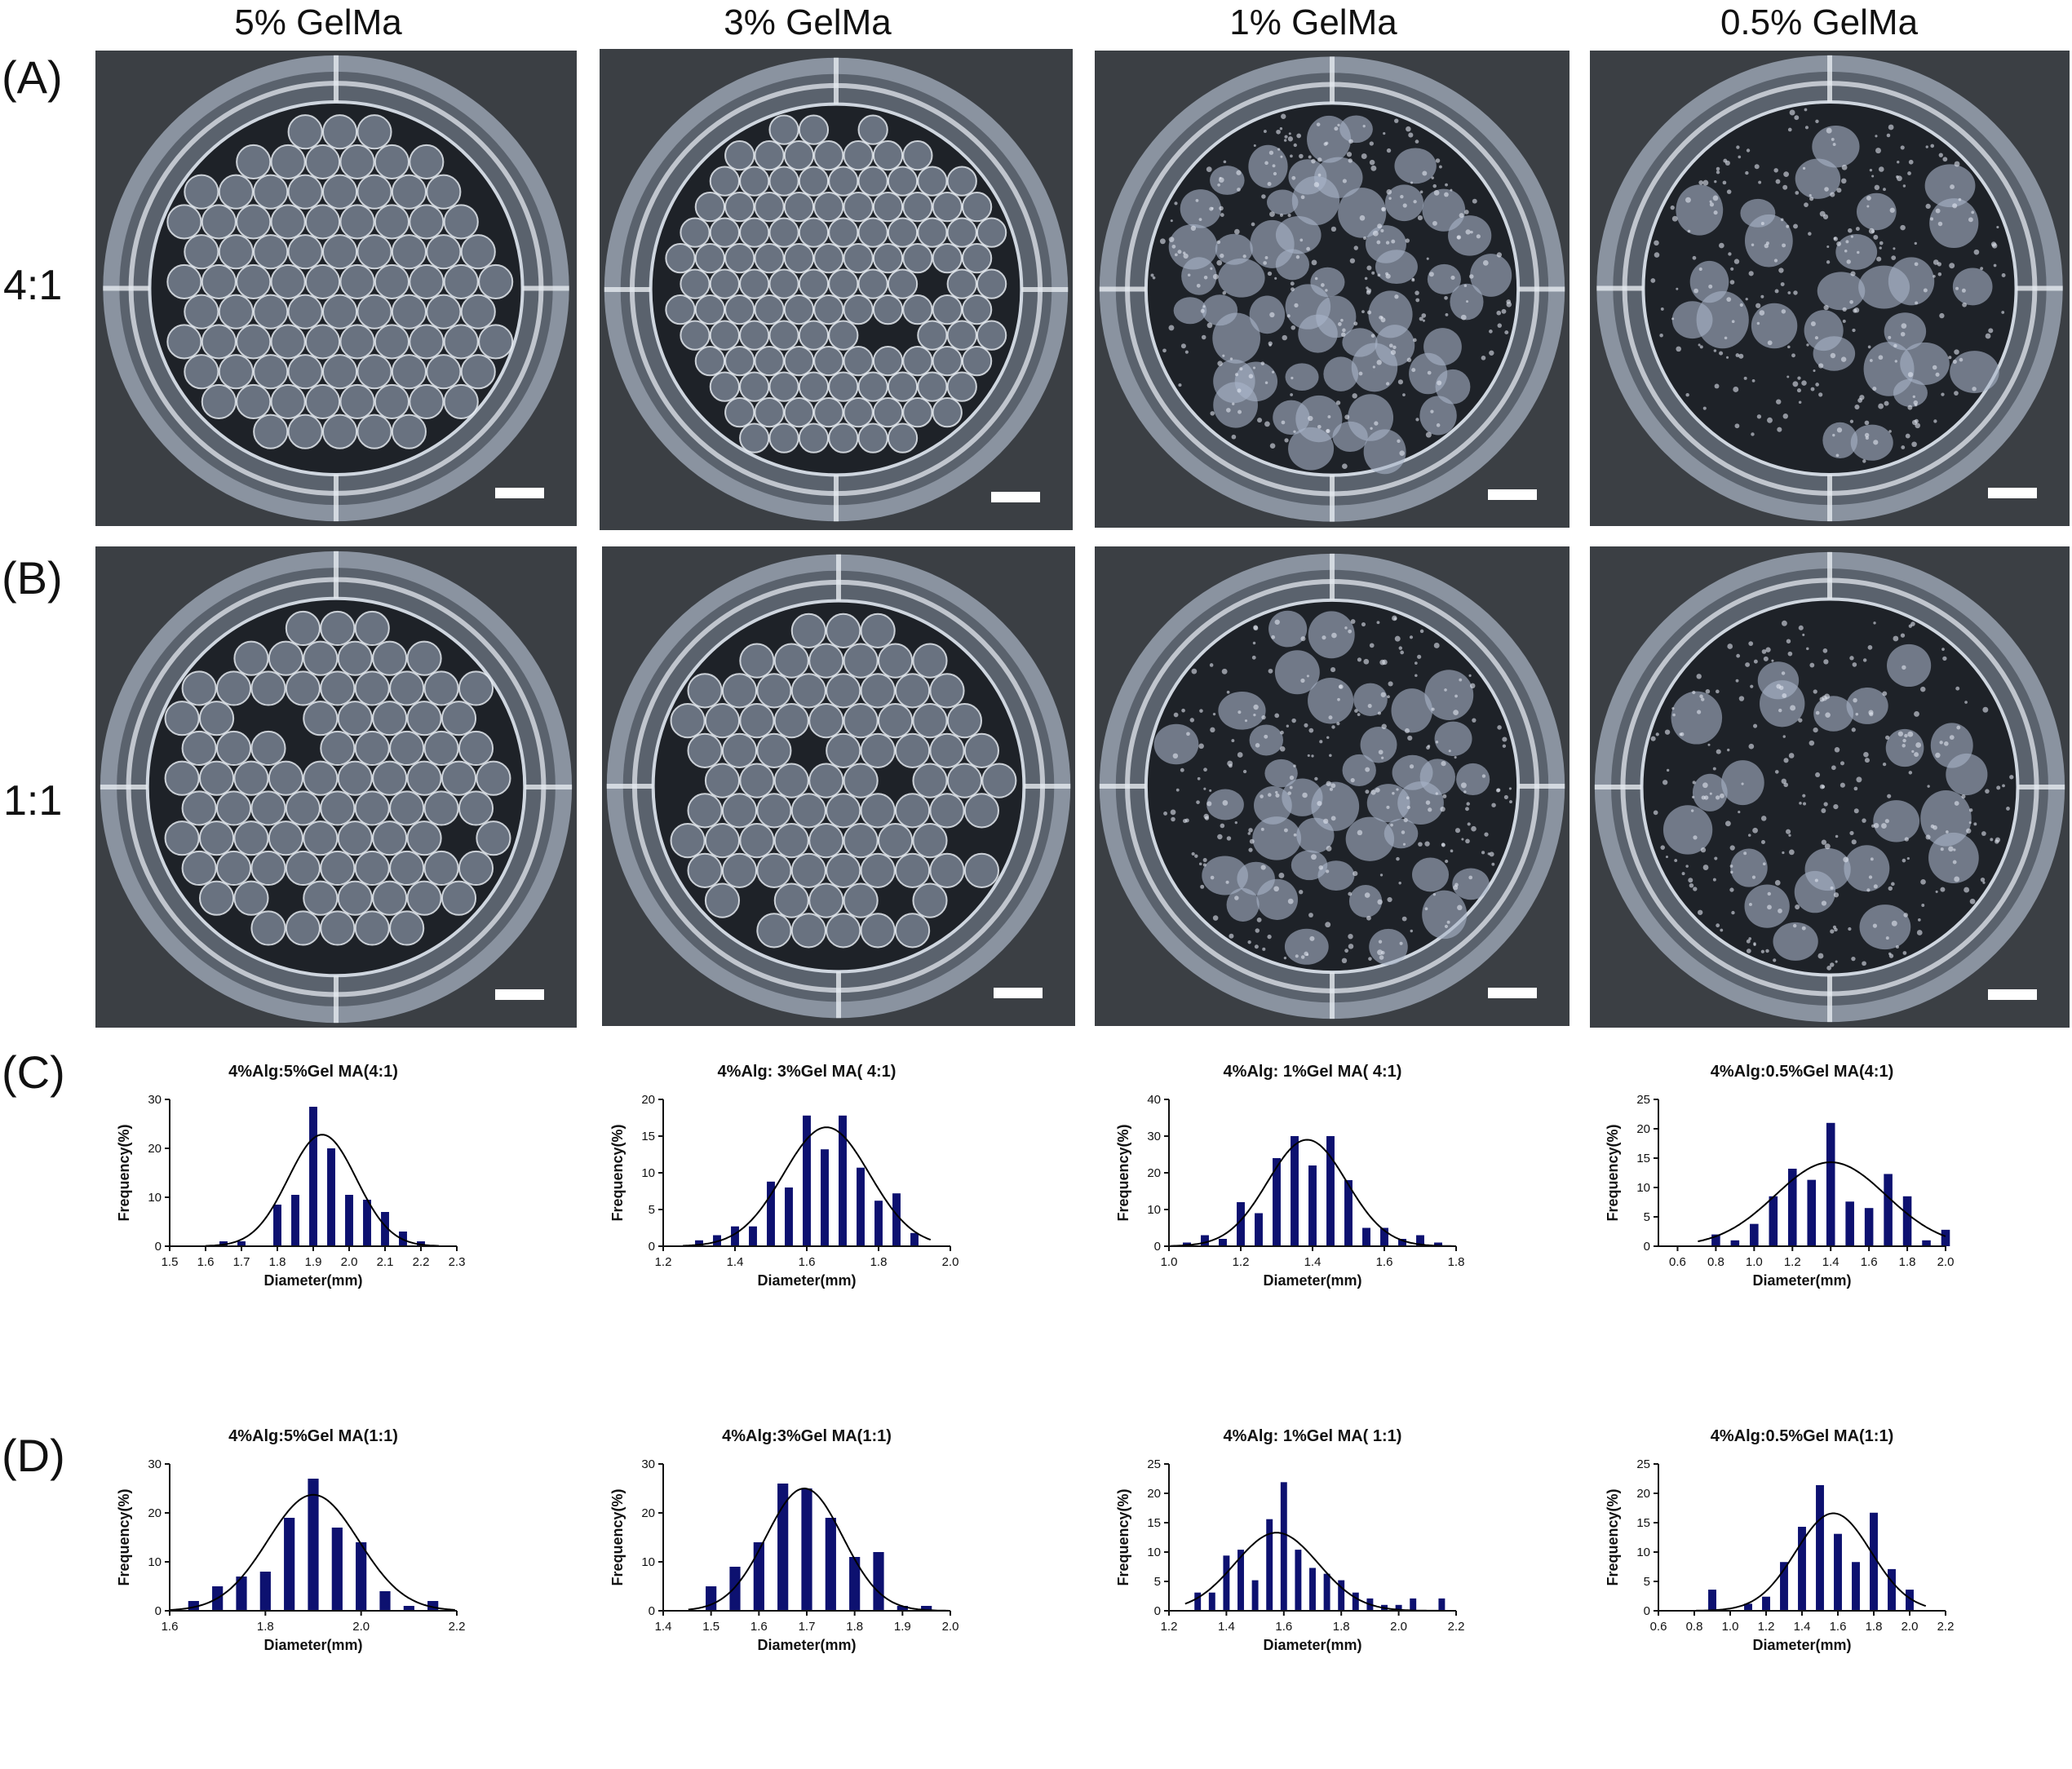 The image size is (2072, 1769). I want to click on x-tick-label: 1.7, so click(808, 1627).